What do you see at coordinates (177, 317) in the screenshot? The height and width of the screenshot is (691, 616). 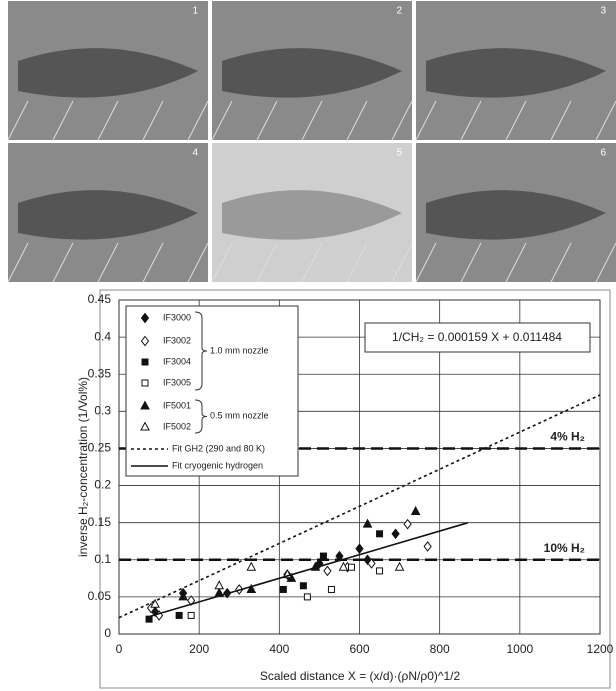 I see `legend-label: IF3000` at bounding box center [177, 317].